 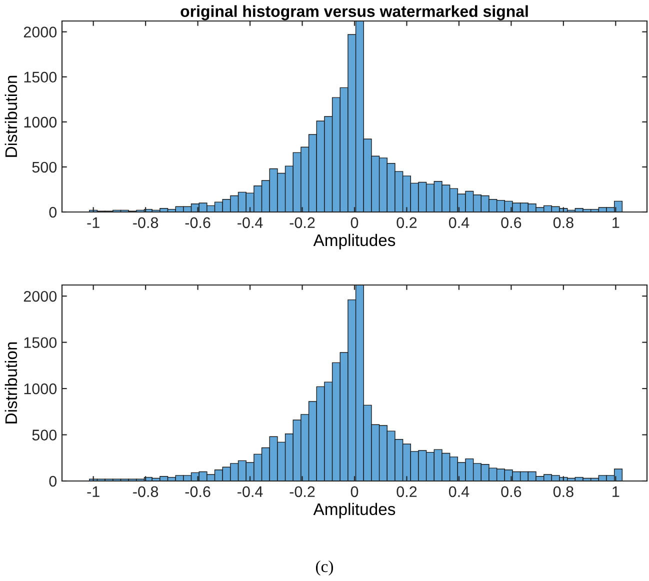 I want to click on chart-title: original histogram versus watermarked signal, so click(x=354, y=12).